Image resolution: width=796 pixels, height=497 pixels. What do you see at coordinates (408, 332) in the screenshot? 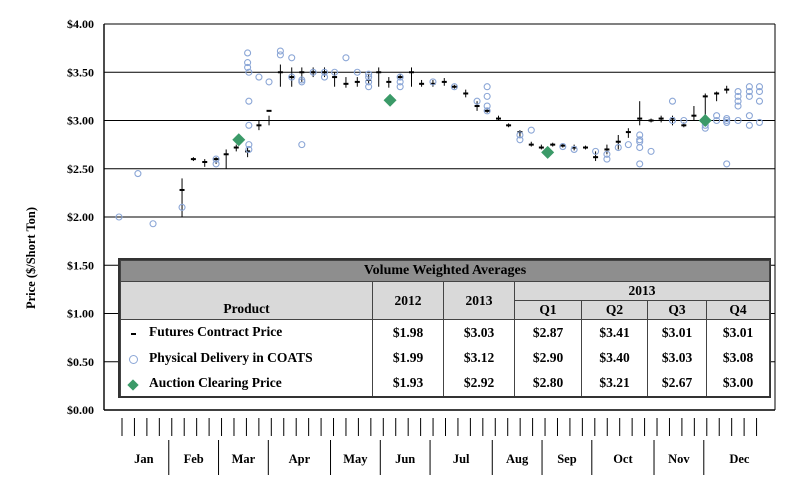
I see `row-2012: $1.98` at bounding box center [408, 332].